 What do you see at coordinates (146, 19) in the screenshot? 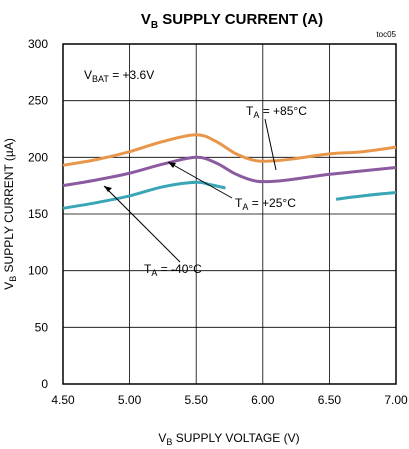
I see `title-main: V` at bounding box center [146, 19].